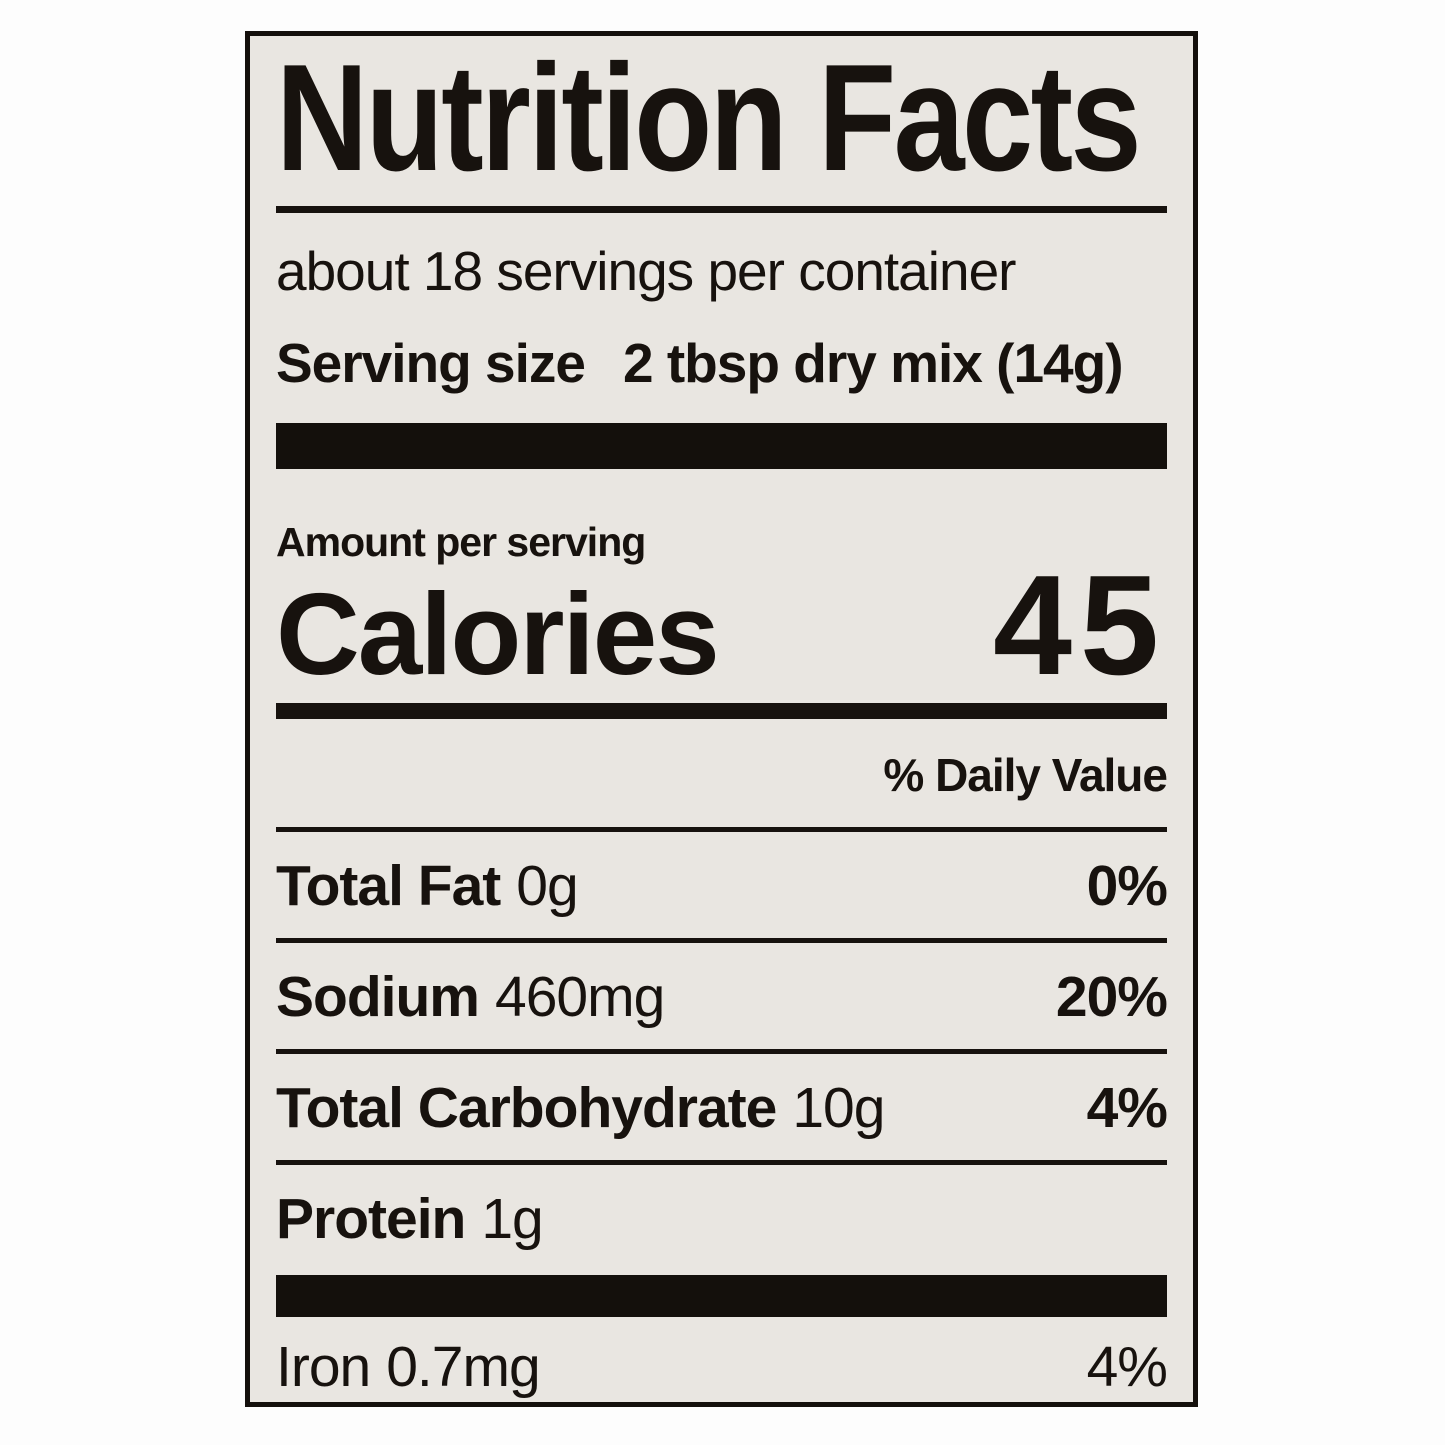 This screenshot has width=1445, height=1445. I want to click on nutrient-name-amount: Sodium 460mg, so click(470, 997).